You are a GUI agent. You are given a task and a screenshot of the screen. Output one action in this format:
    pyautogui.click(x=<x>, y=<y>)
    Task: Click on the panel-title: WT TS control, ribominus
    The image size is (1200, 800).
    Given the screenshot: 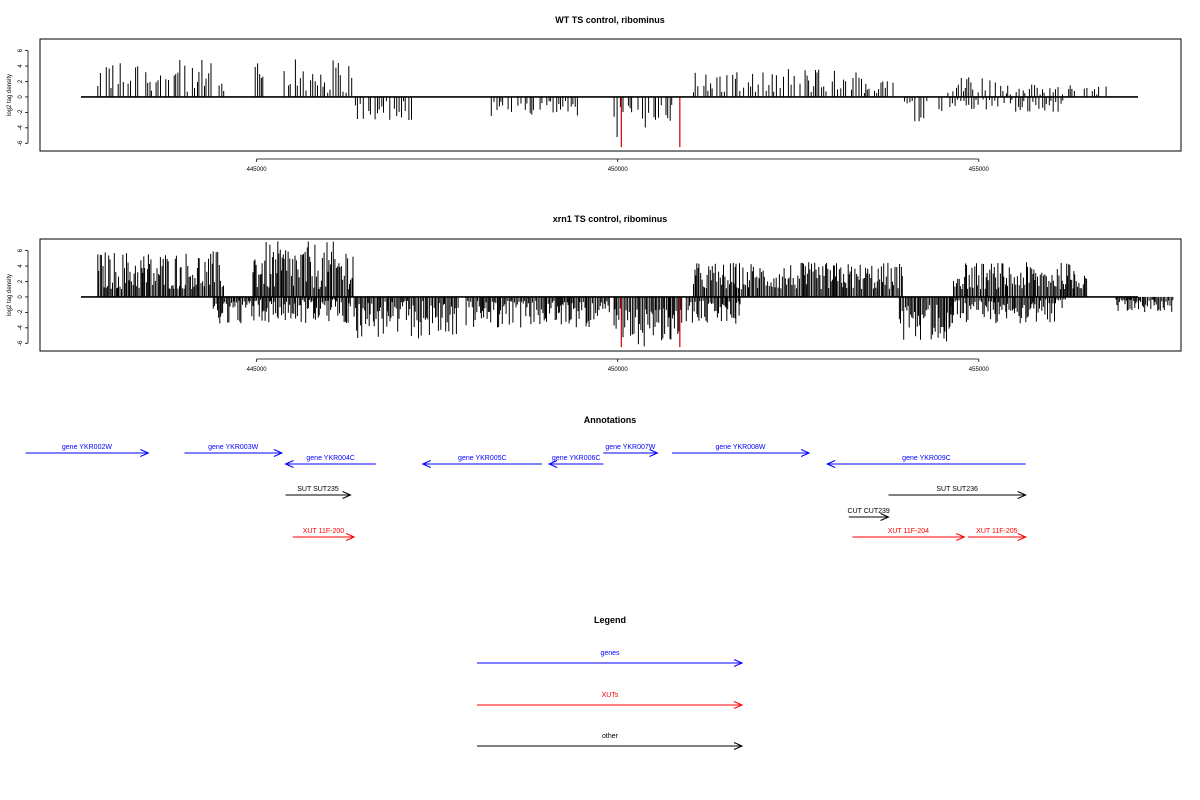 What is the action you would take?
    pyautogui.click(x=610, y=20)
    